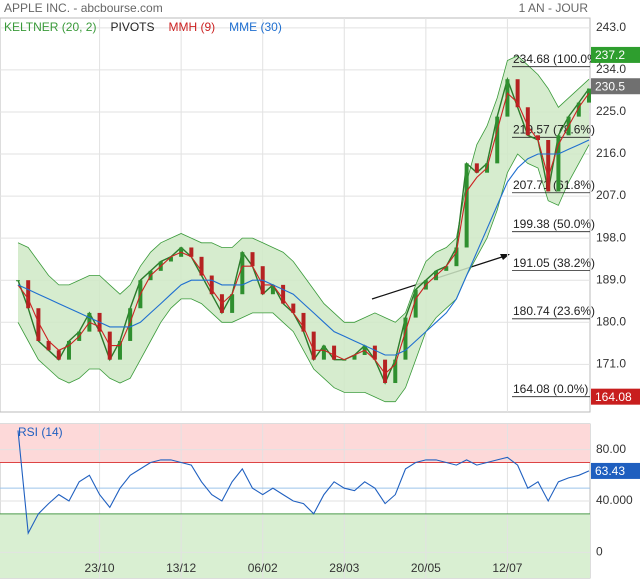  I want to click on legend-entry: MME (30), so click(255, 27).